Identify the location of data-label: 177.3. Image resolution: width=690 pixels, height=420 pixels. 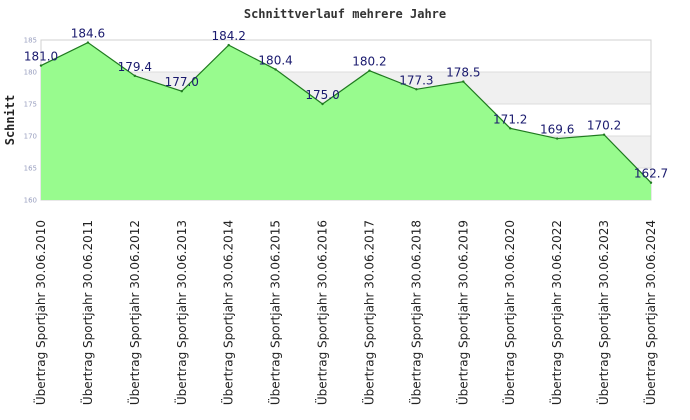
(416, 80).